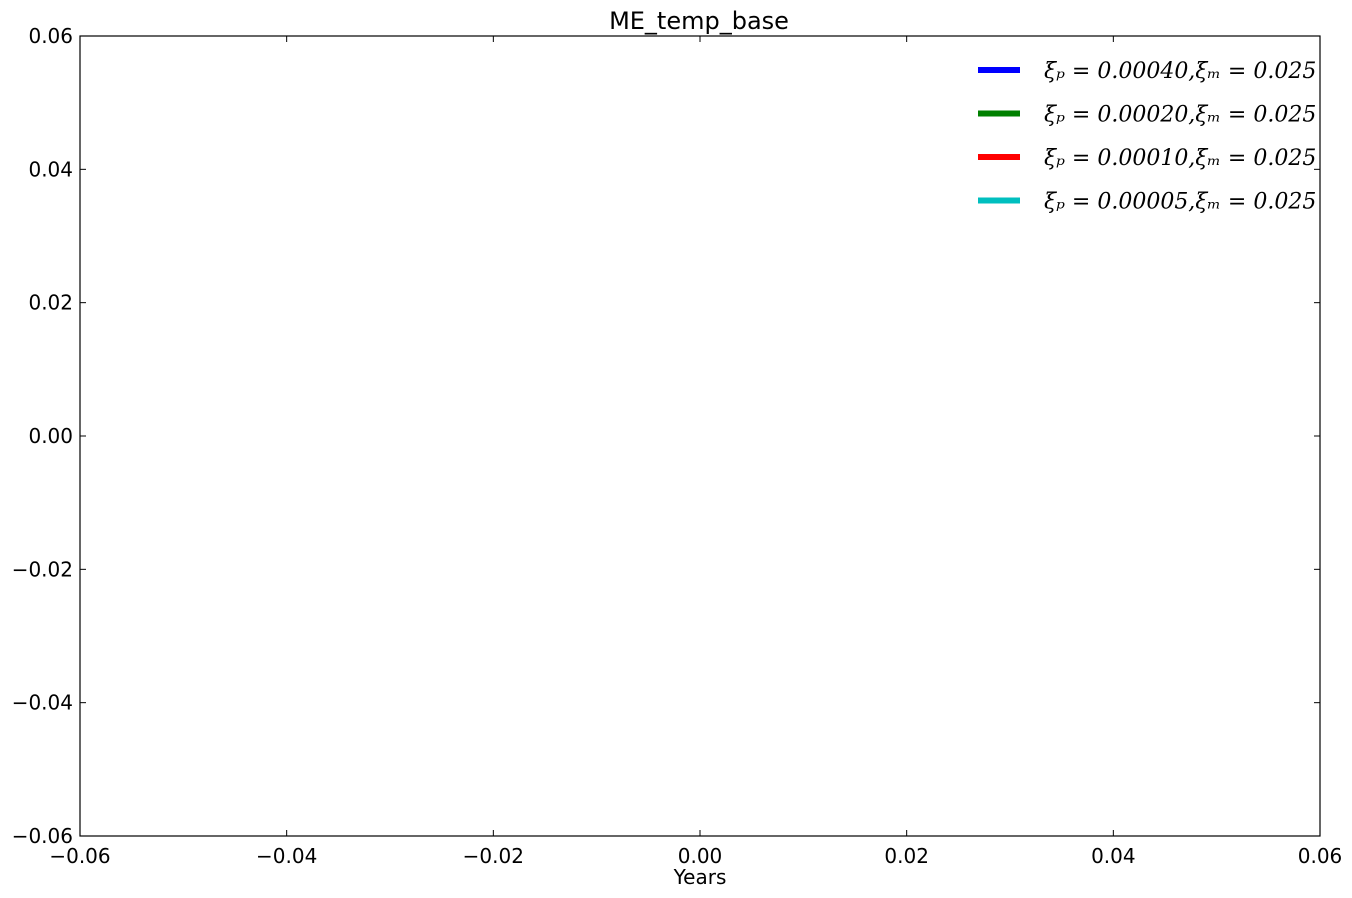 The height and width of the screenshot is (898, 1352). Describe the element at coordinates (42, 569) in the screenshot. I see `y-tick-label: −0.02` at that location.